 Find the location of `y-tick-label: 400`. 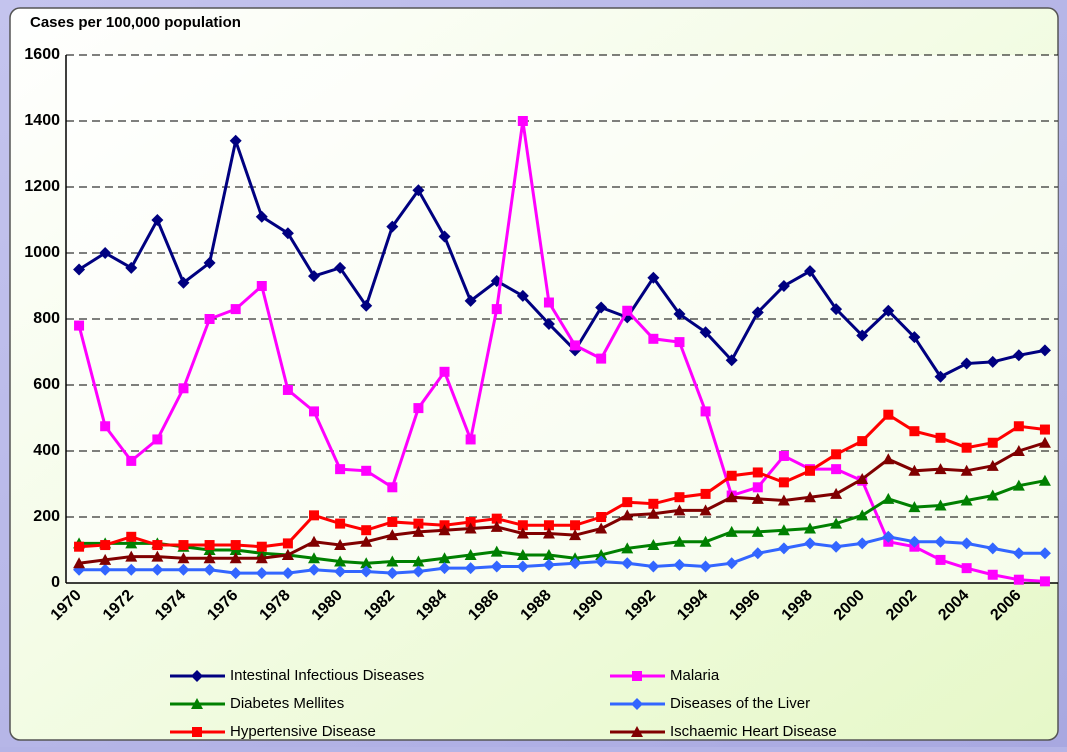

y-tick-label: 400 is located at coordinates (46, 450).